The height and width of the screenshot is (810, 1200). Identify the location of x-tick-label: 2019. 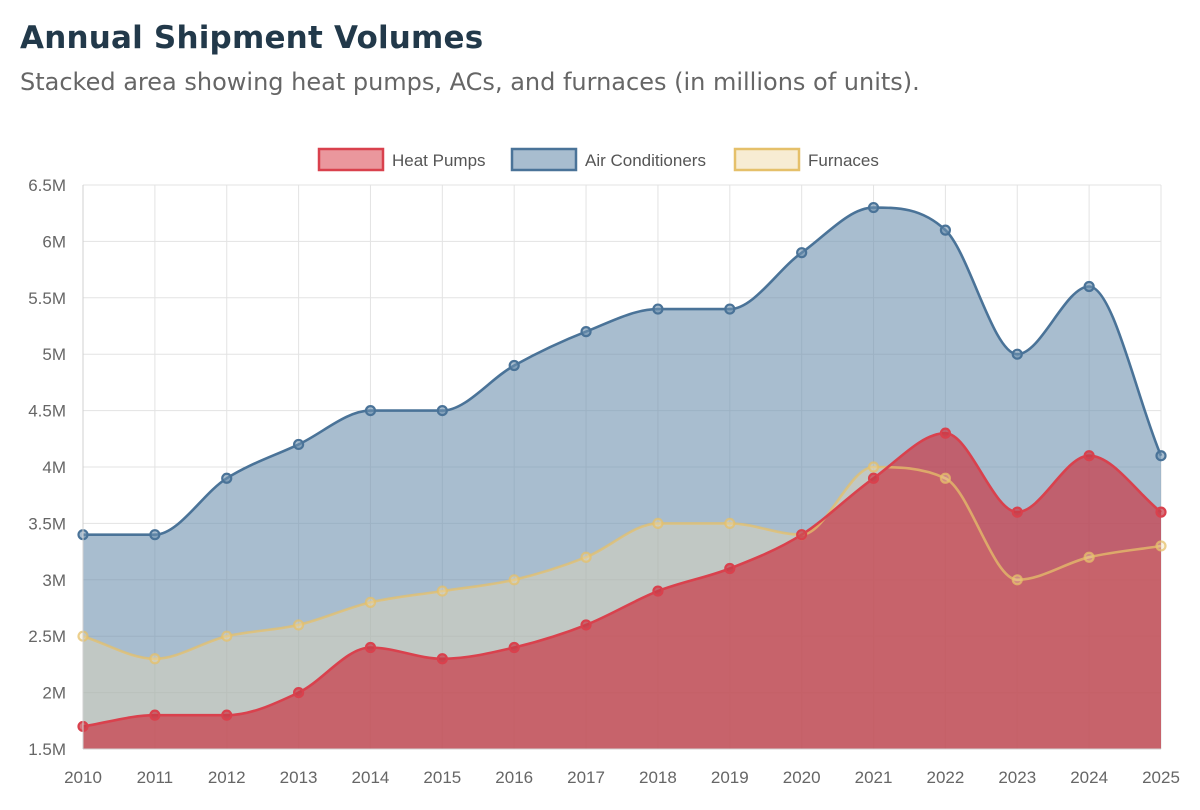
(730, 777).